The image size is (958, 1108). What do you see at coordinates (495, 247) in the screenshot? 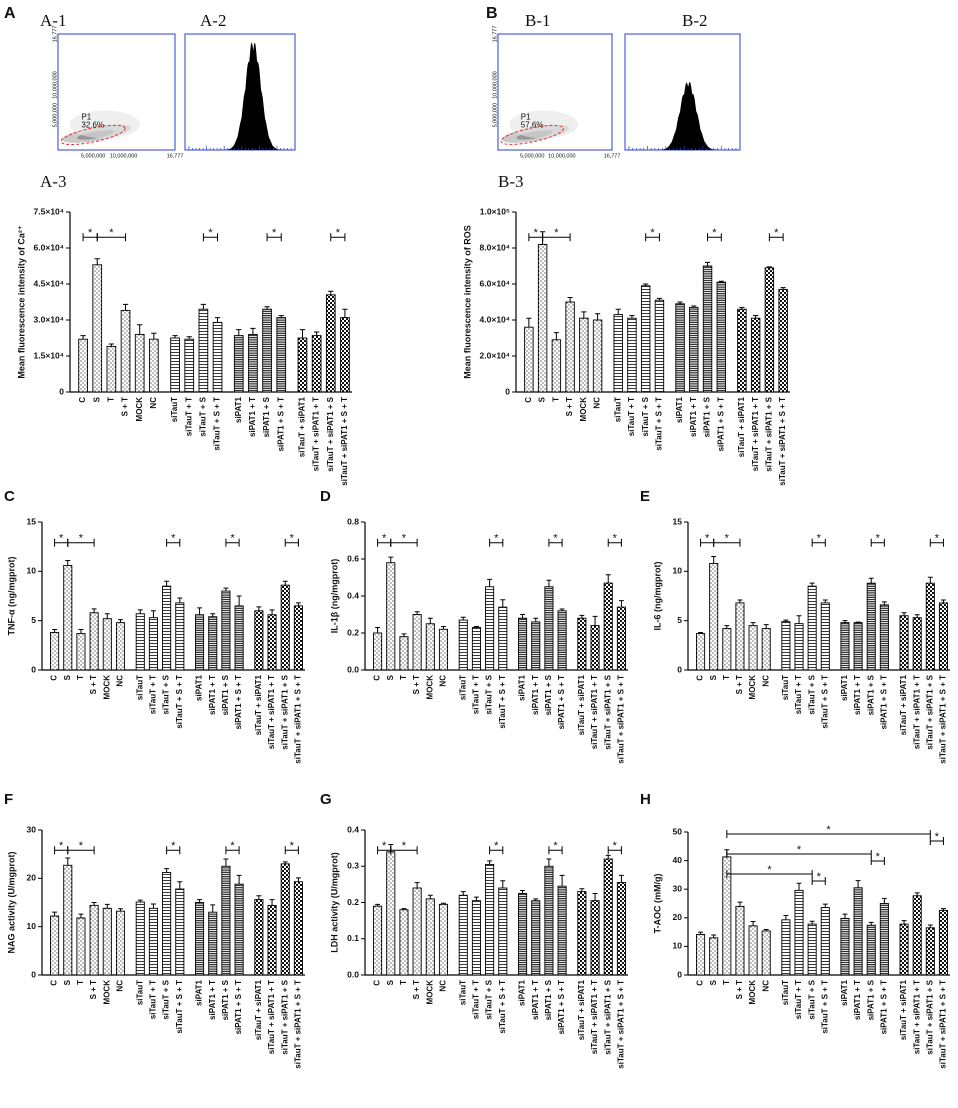
I see `y-tick-label: 8.0×10⁴` at bounding box center [495, 247].